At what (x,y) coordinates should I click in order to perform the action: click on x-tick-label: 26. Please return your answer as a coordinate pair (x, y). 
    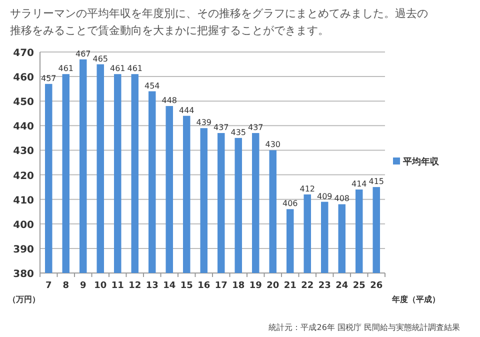
    Looking at the image, I should click on (376, 286).